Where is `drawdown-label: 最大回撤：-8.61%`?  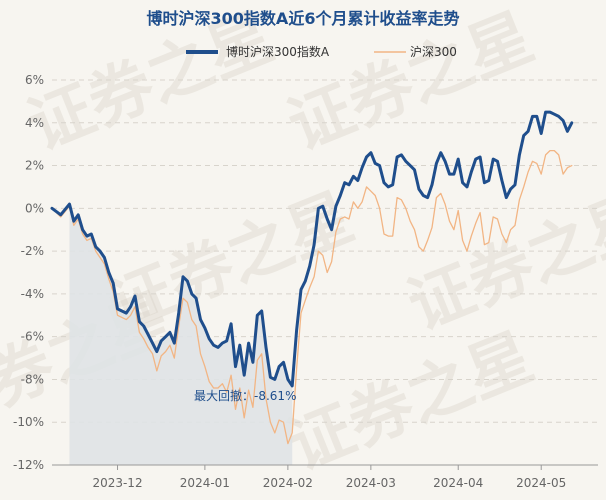
drawdown-label: 最大回撤：-8.61% is located at coordinates (245, 395).